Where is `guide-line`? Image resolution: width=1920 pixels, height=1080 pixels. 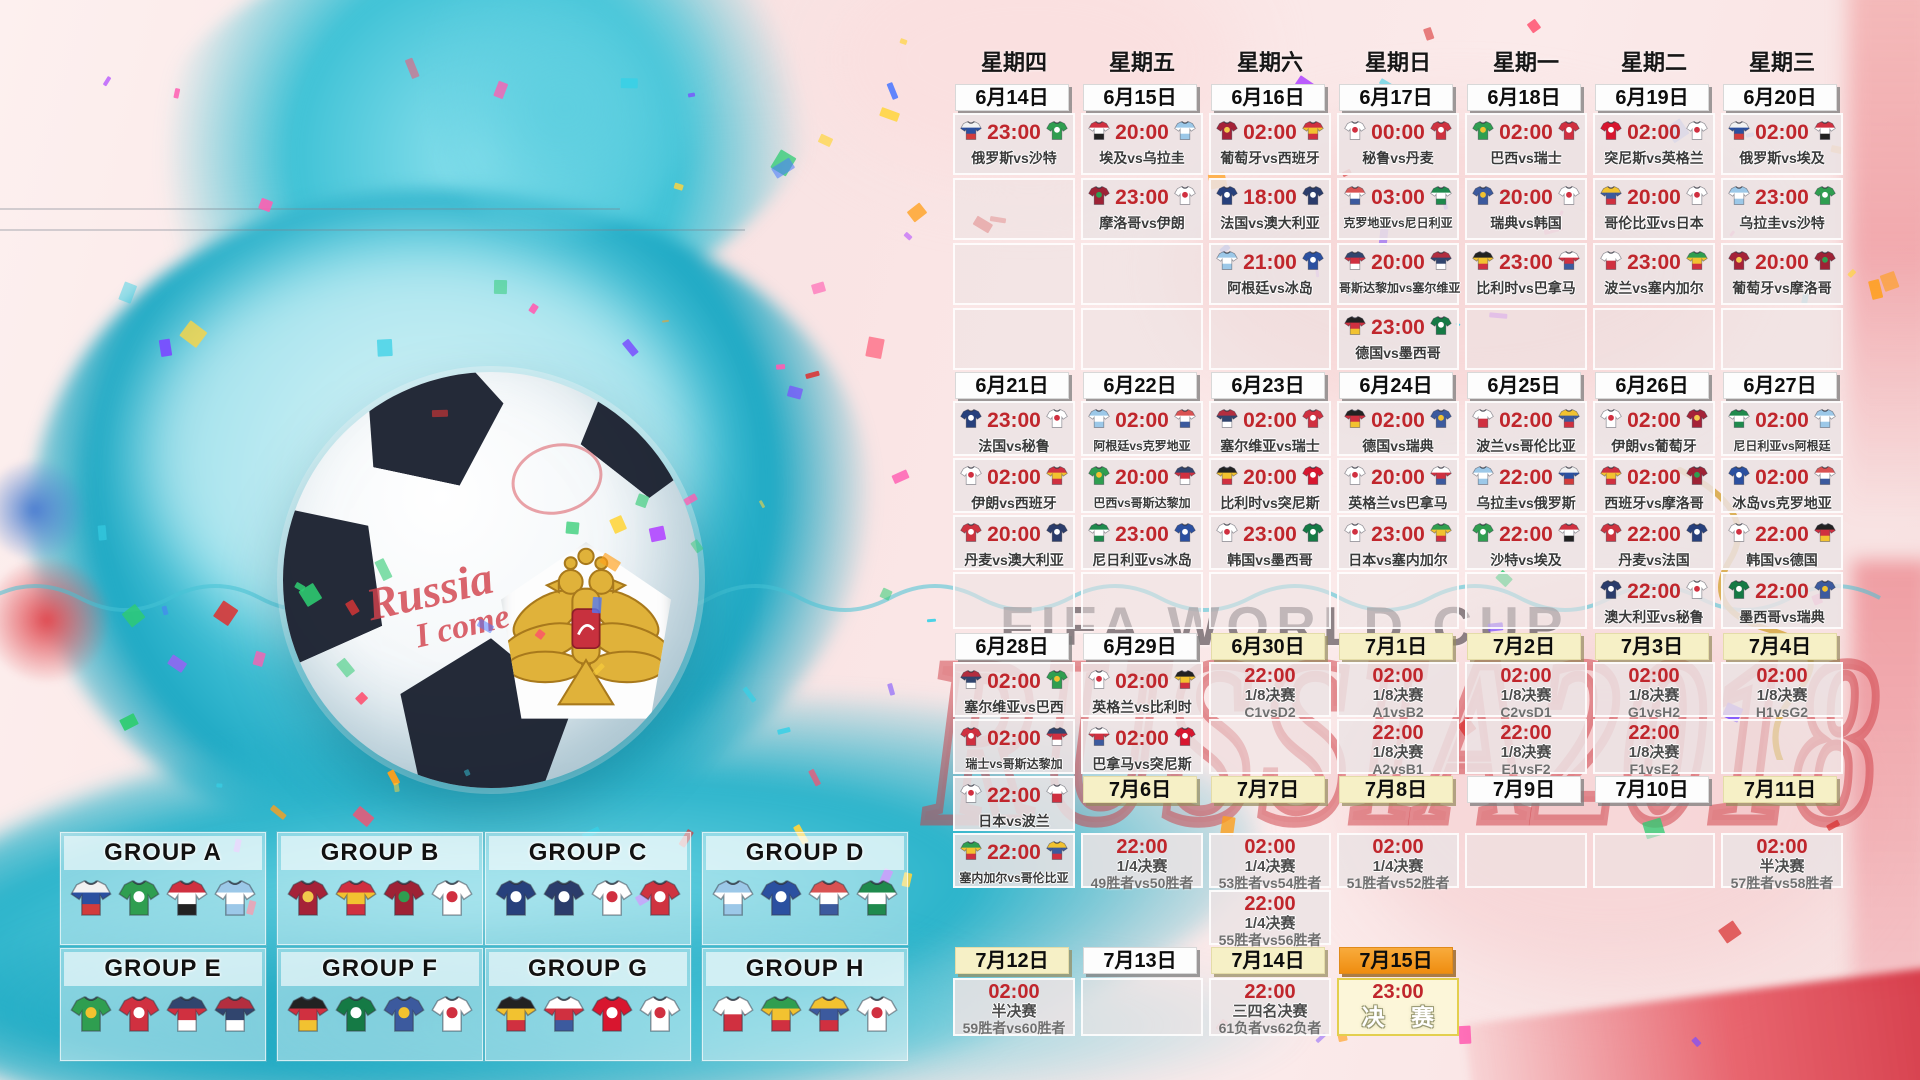
guide-line is located at coordinates (372, 230).